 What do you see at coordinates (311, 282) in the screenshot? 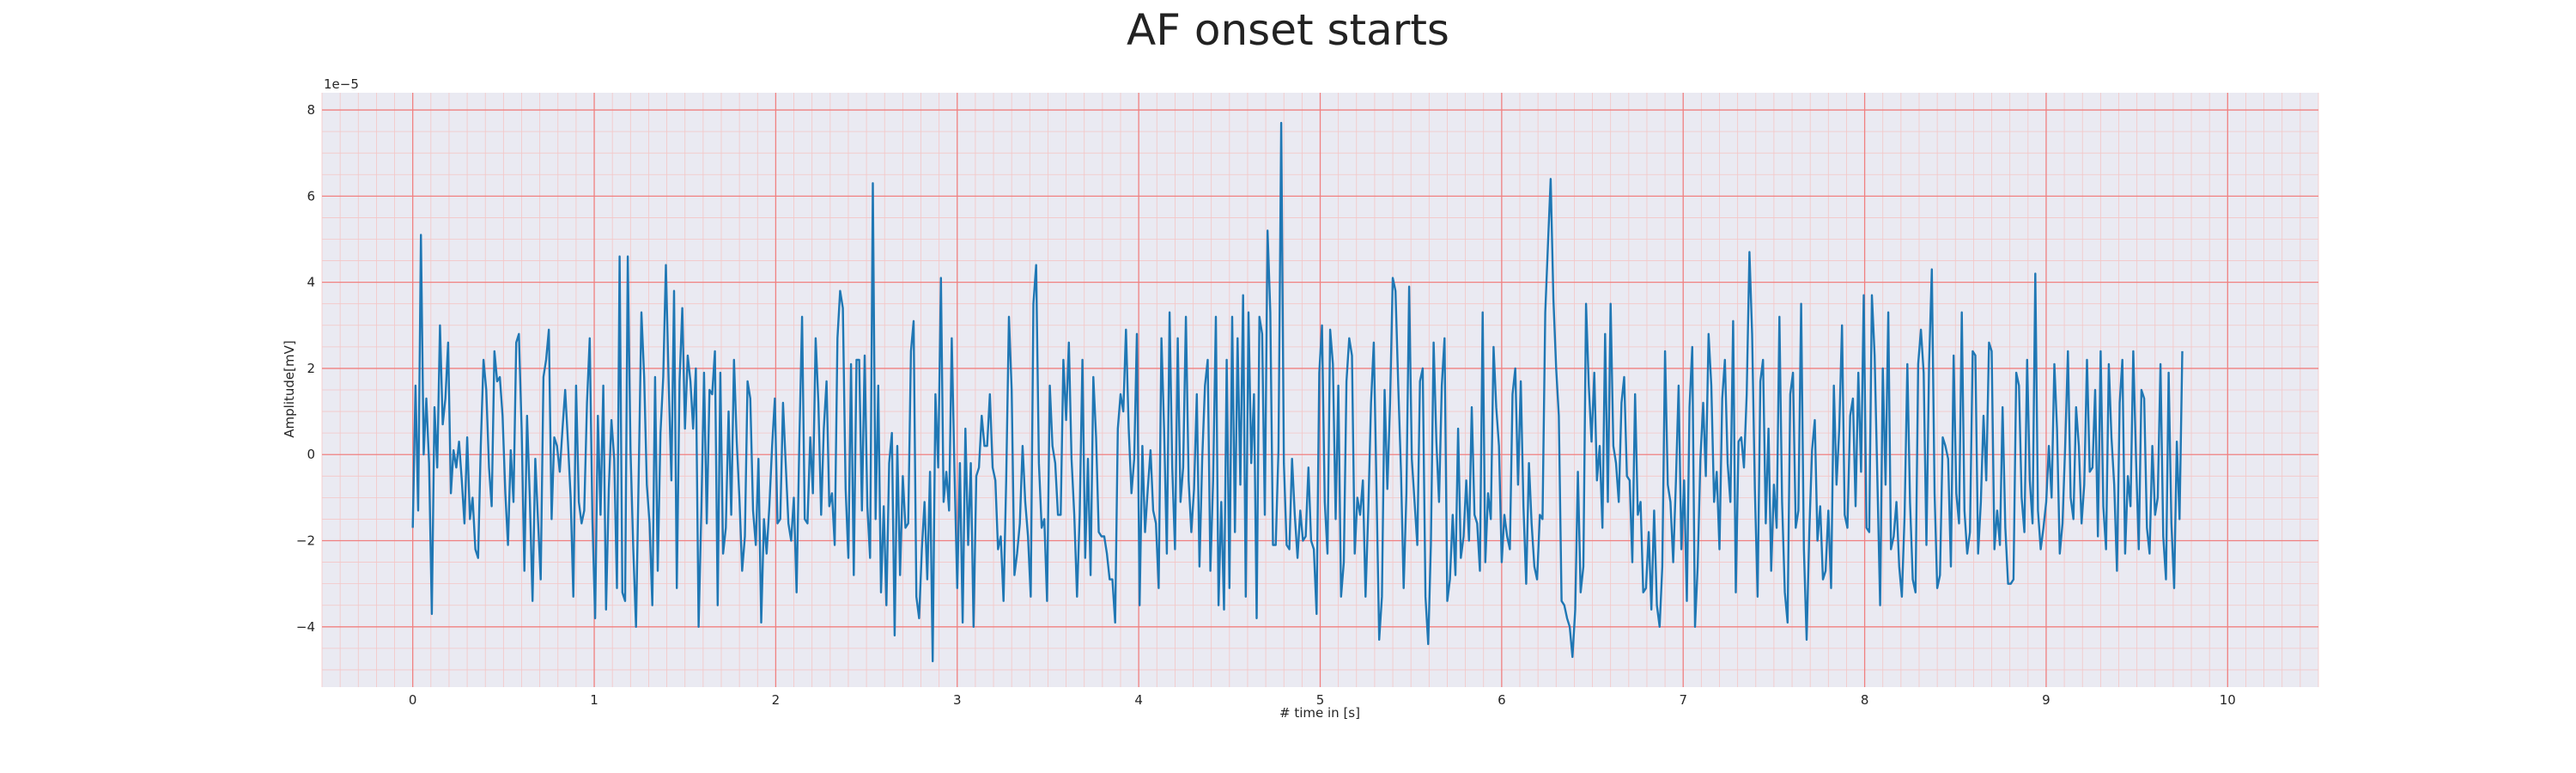
I see `y-tick-label: 4` at bounding box center [311, 282].